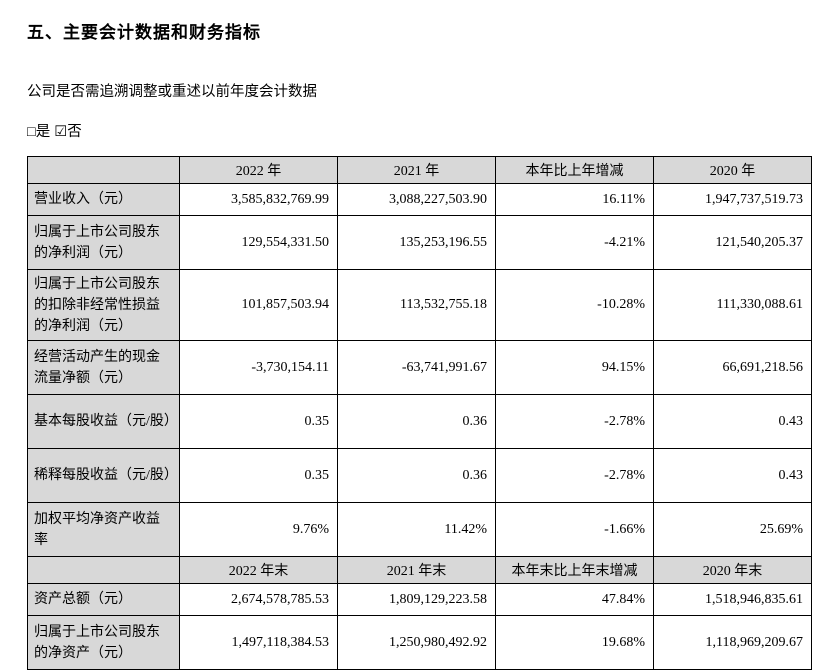 The width and height of the screenshot is (830, 670). Describe the element at coordinates (144, 32) in the screenshot. I see `section-title: 五、主要会计数据和财务指标` at that location.